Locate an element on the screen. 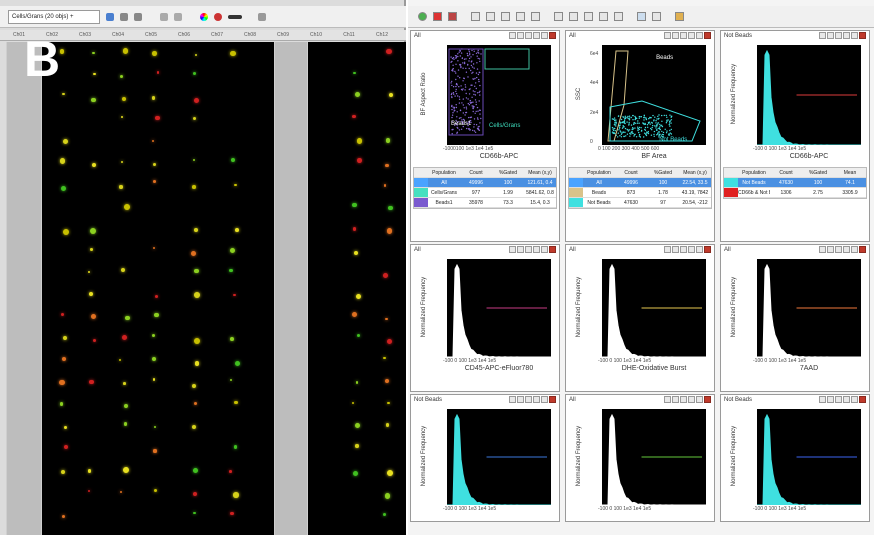  channel-label: Ch06 is located at coordinates (184, 35).